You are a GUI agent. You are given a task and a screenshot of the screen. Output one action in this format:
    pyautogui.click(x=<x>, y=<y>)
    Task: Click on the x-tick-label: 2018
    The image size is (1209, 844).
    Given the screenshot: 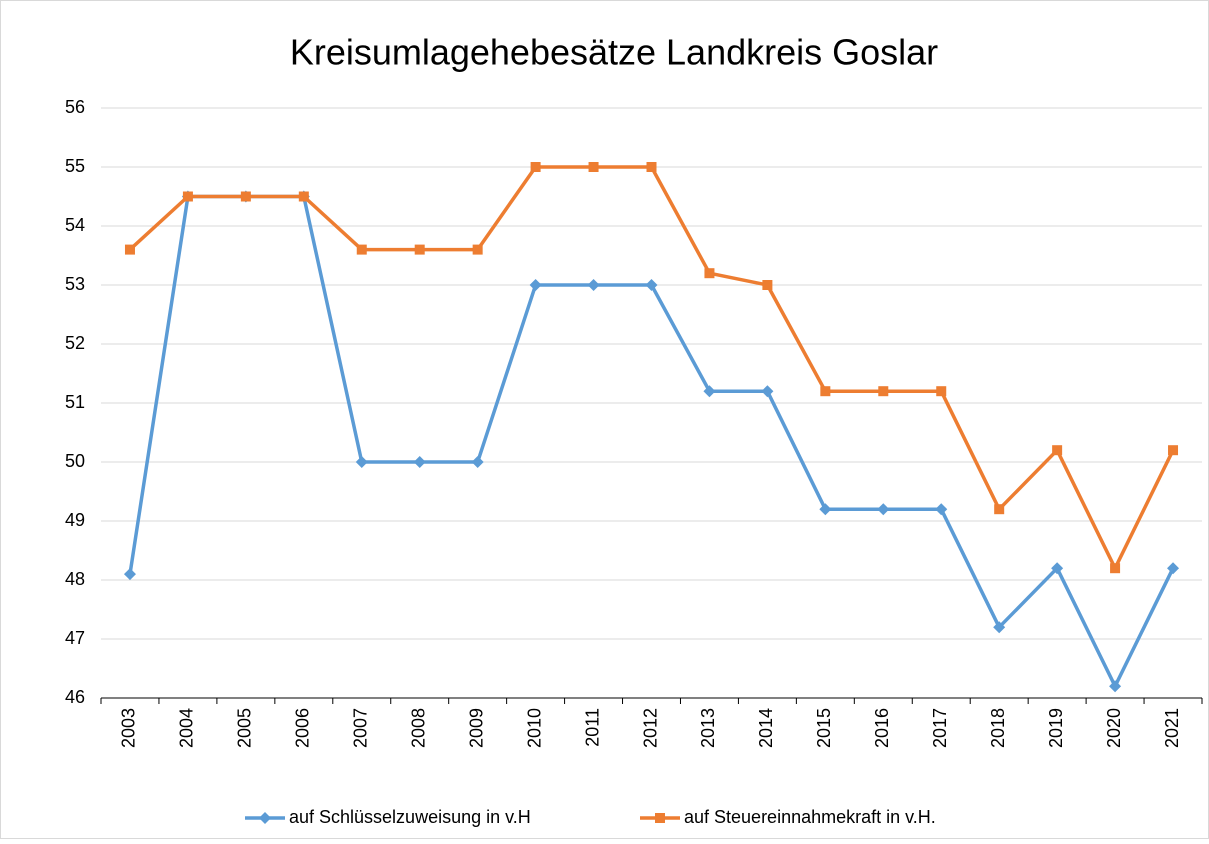 What is the action you would take?
    pyautogui.click(x=998, y=728)
    